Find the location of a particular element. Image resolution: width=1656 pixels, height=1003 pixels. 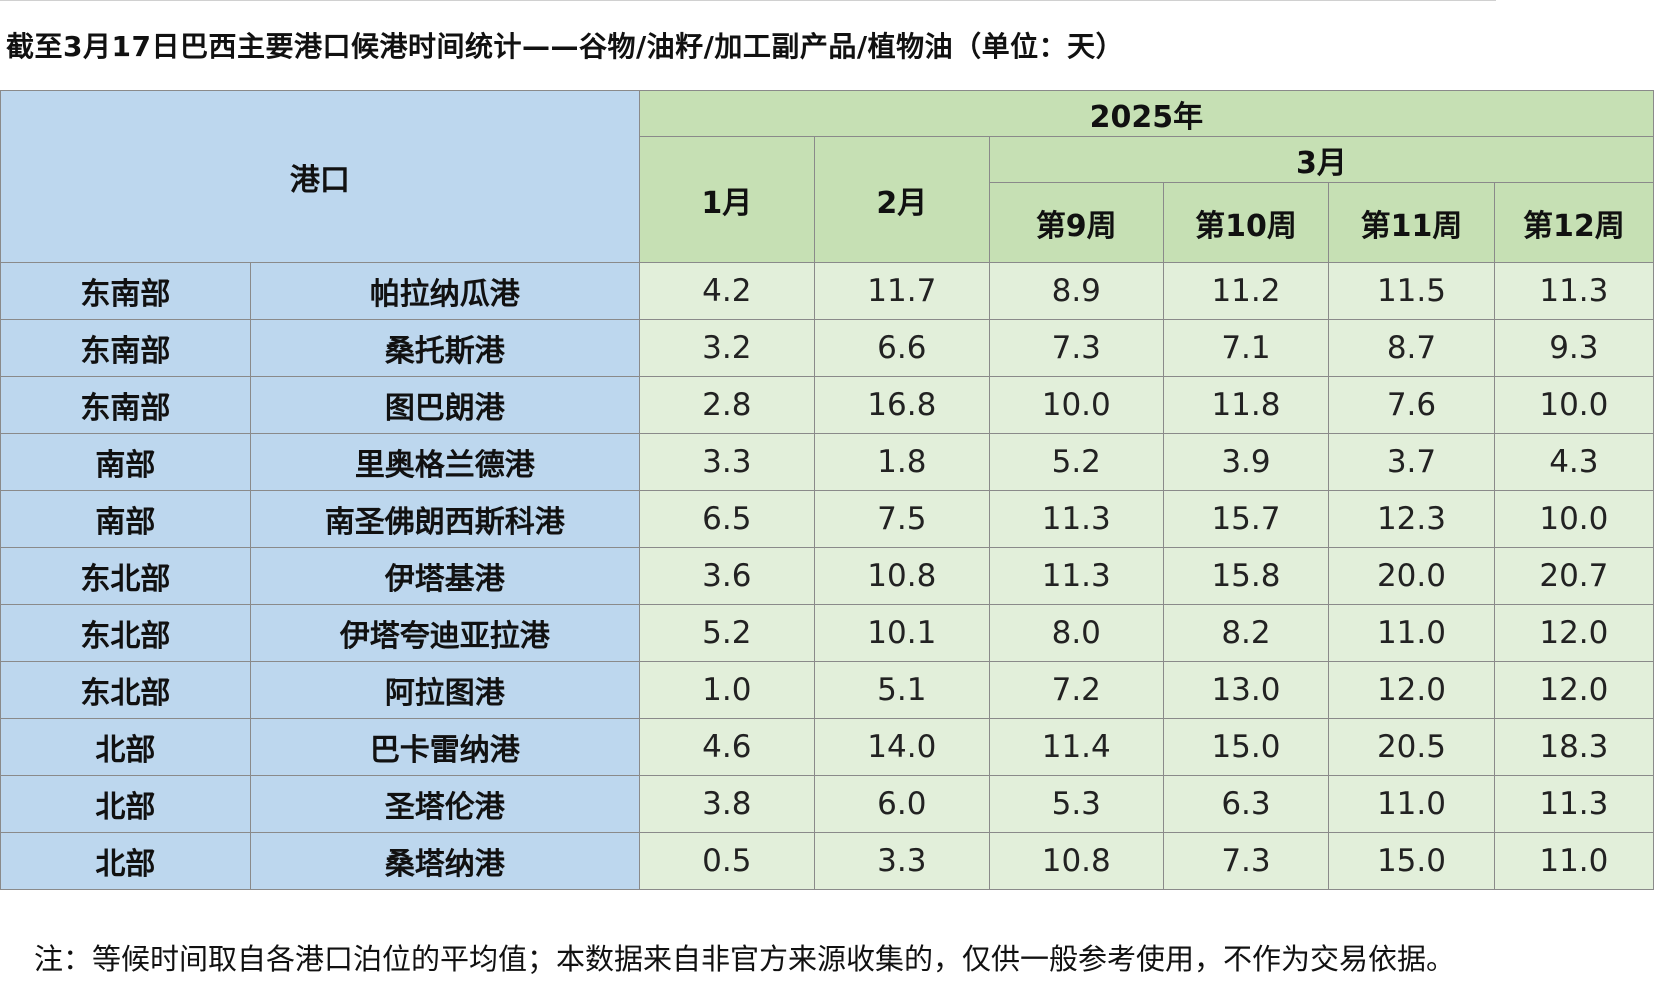

value-cell: 11.8 is located at coordinates (1246, 405).